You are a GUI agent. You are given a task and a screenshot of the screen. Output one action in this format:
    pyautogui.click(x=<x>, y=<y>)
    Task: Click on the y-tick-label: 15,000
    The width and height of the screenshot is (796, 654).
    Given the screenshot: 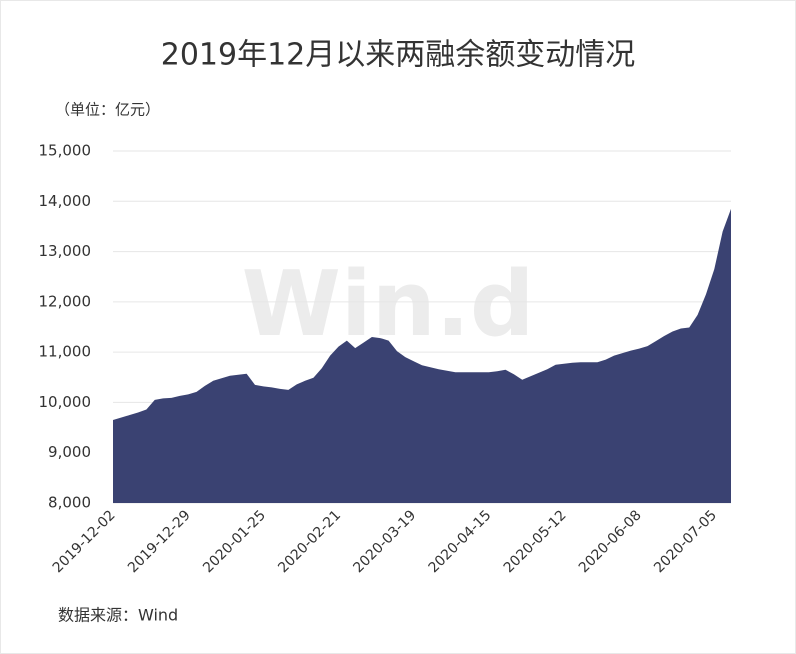 What is the action you would take?
    pyautogui.click(x=65, y=151)
    